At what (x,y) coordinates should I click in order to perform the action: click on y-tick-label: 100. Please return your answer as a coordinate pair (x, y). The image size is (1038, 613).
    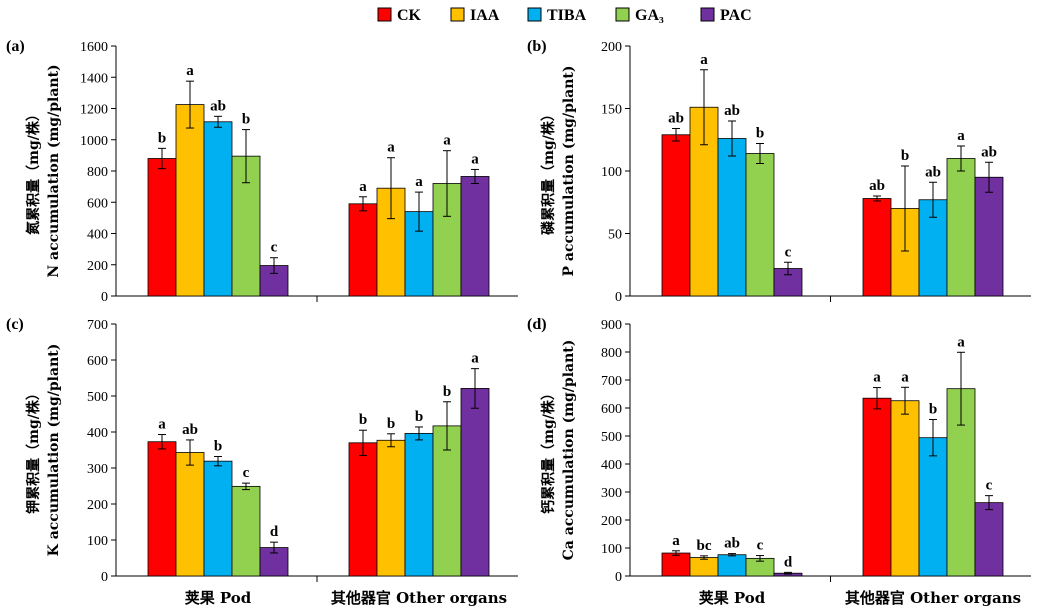
    Looking at the image, I should click on (97, 541).